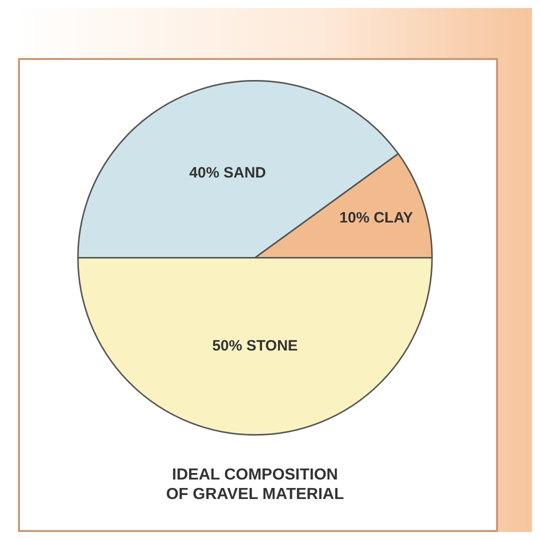  What do you see at coordinates (227, 173) in the screenshot?
I see `slice-label: 40% SAND` at bounding box center [227, 173].